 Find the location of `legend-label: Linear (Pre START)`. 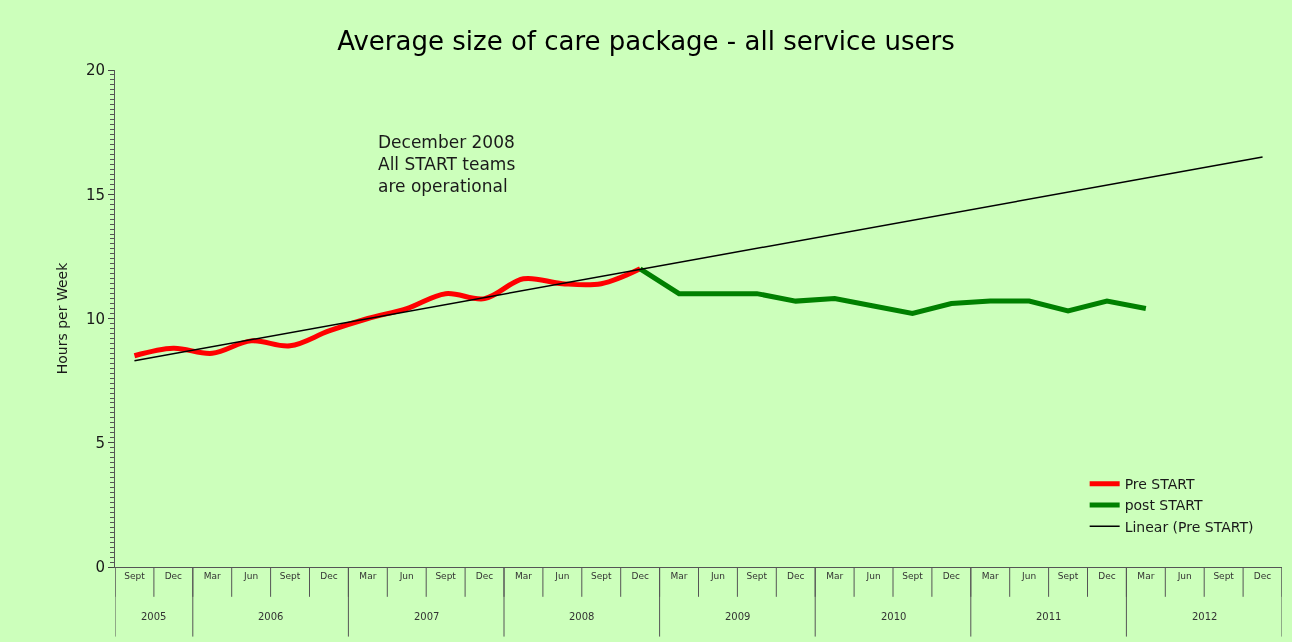

legend-label: Linear (Pre START) is located at coordinates (1189, 526).